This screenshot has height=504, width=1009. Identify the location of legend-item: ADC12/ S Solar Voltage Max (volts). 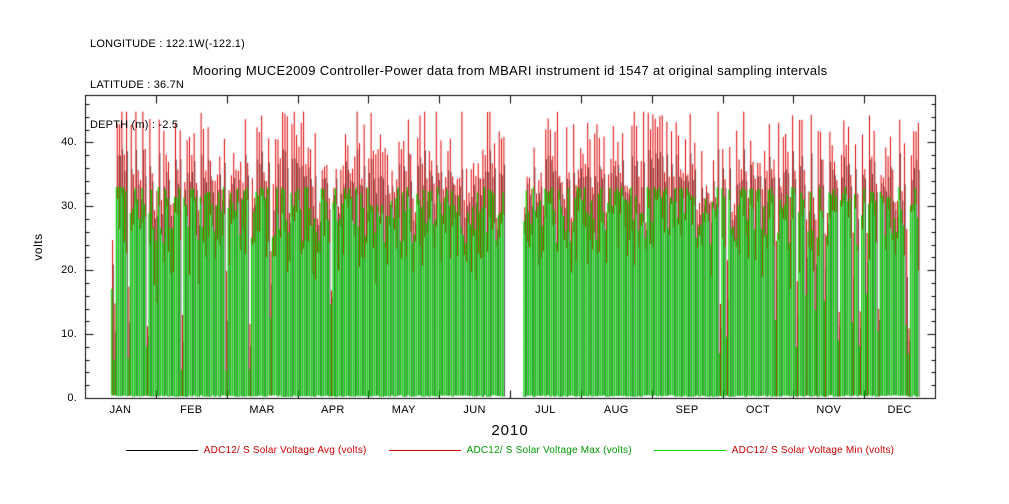
(510, 450).